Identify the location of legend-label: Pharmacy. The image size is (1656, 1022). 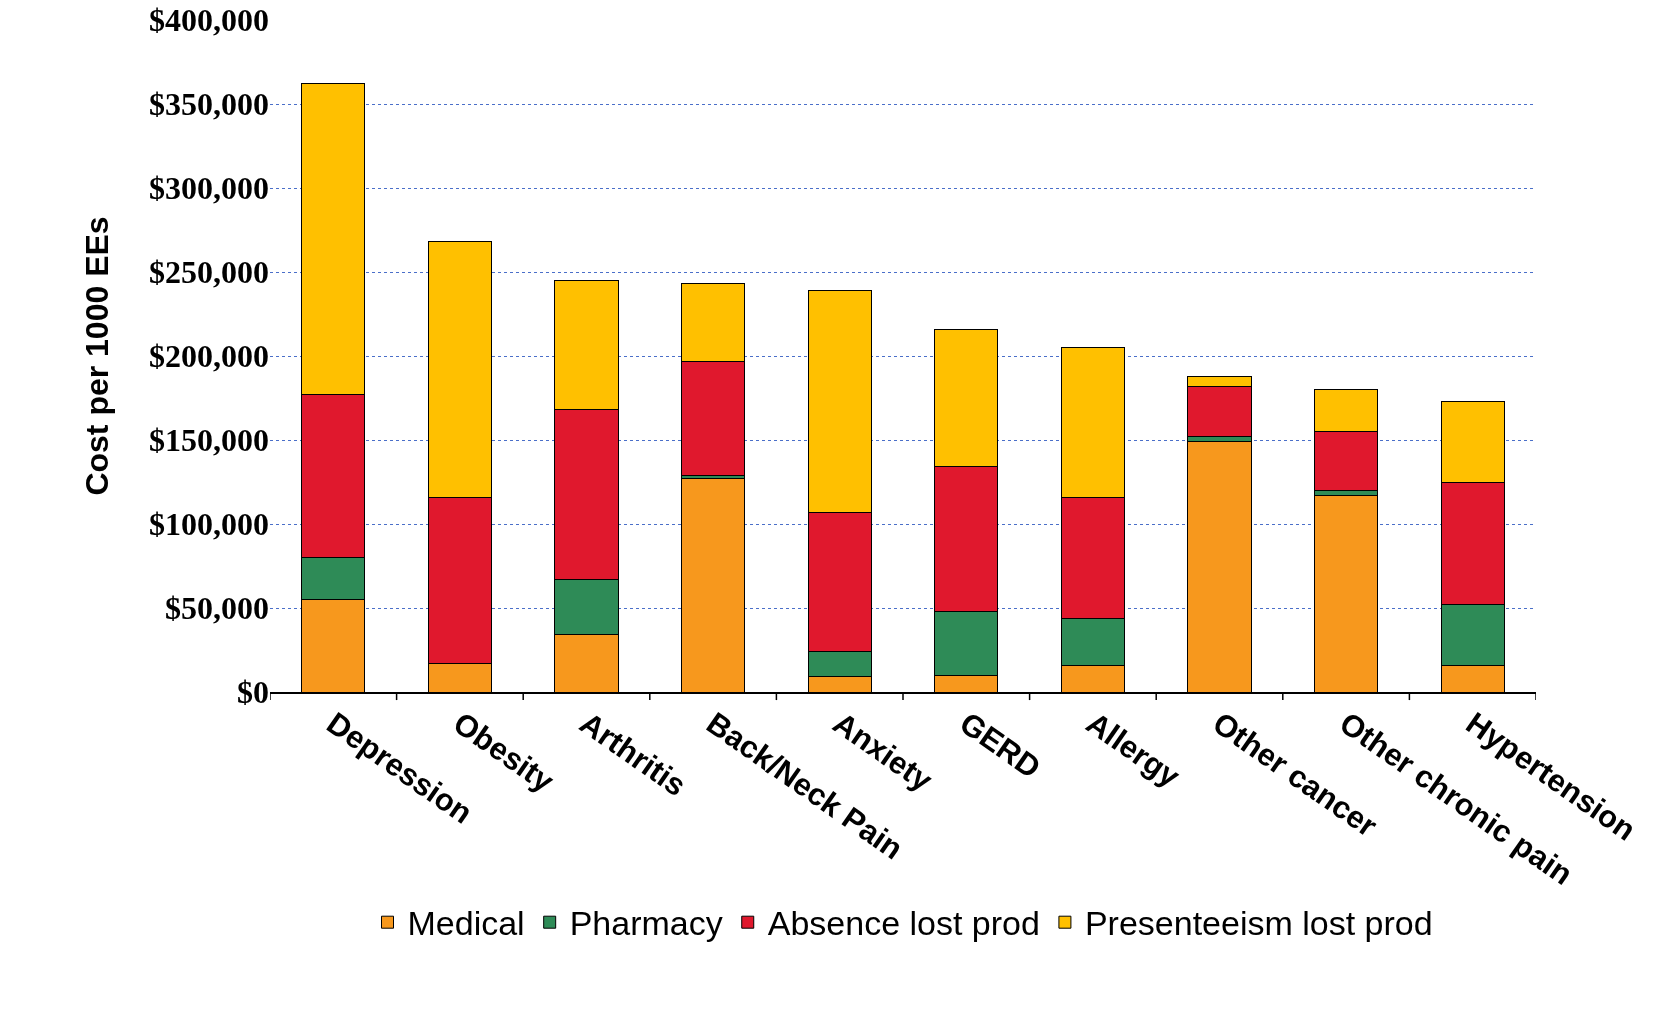
(646, 923).